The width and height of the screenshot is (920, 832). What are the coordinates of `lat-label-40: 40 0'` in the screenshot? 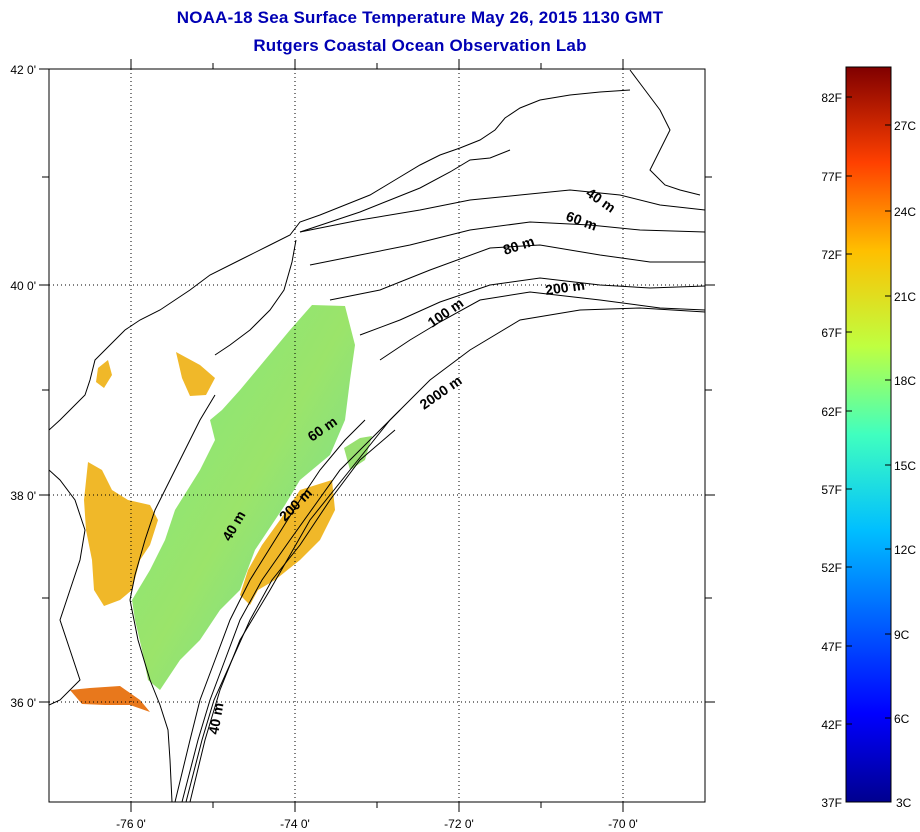 It's located at (23, 286).